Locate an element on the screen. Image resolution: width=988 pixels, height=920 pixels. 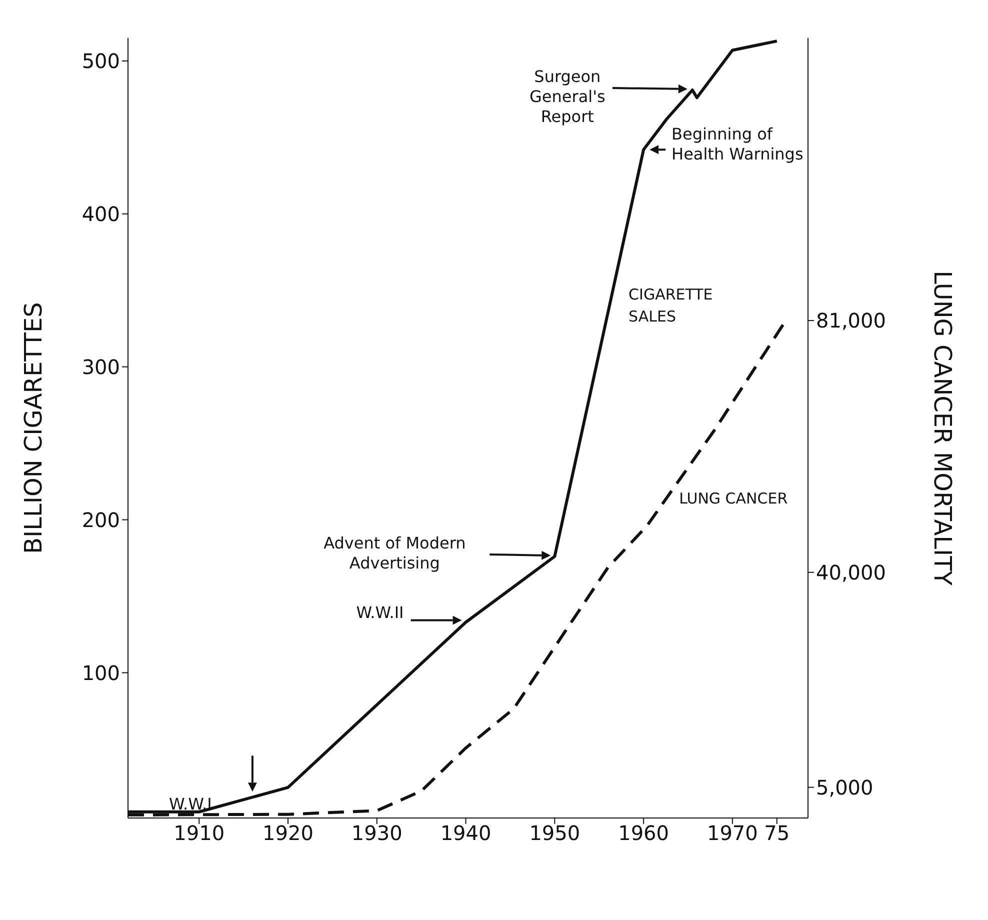
x-tick-label: 1950 is located at coordinates (554, 833).